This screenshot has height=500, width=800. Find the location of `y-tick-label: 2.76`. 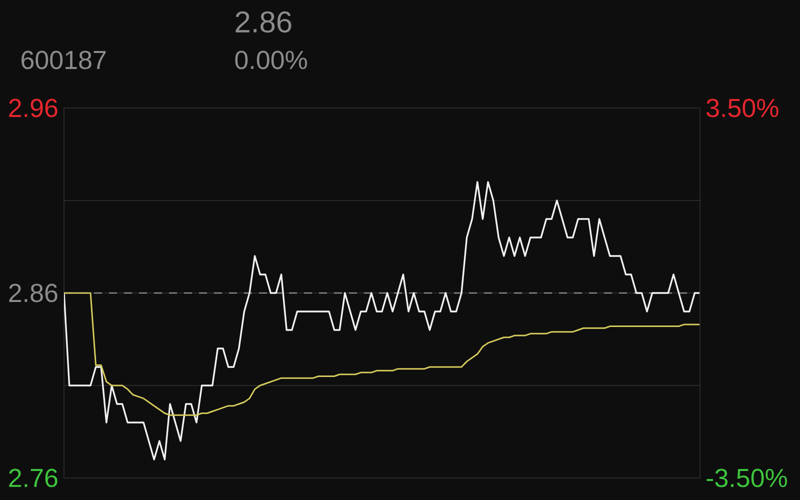

y-tick-label: 2.76 is located at coordinates (33, 478).